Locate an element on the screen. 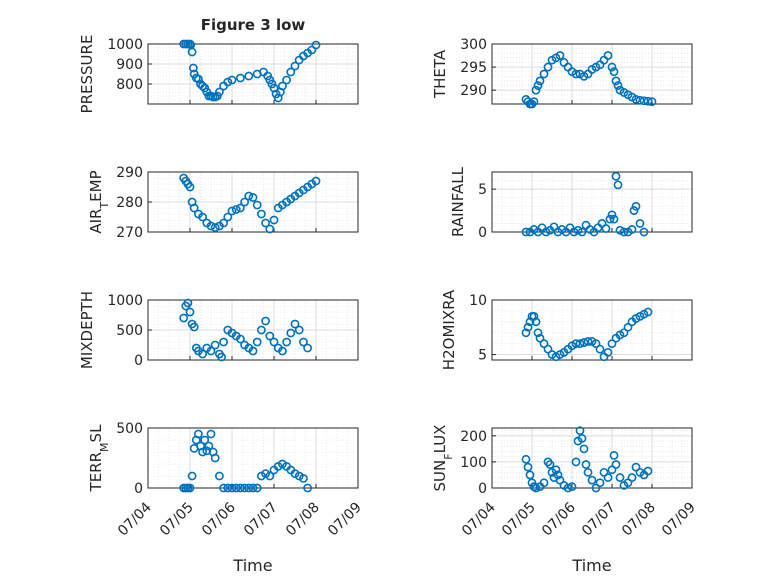 Image resolution: width=778 pixels, height=587 pixels. subplot-5: 0 500 1000 MIXDEPTH is located at coordinates (218, 330).